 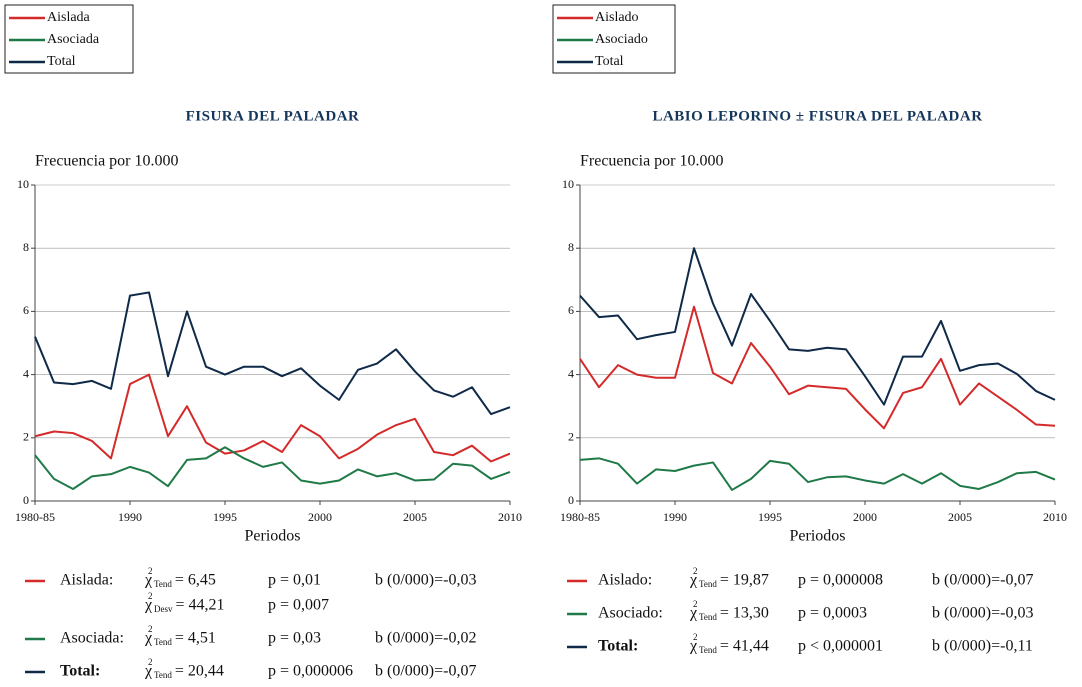 I want to click on legend-label: Asociada, so click(x=73, y=39).